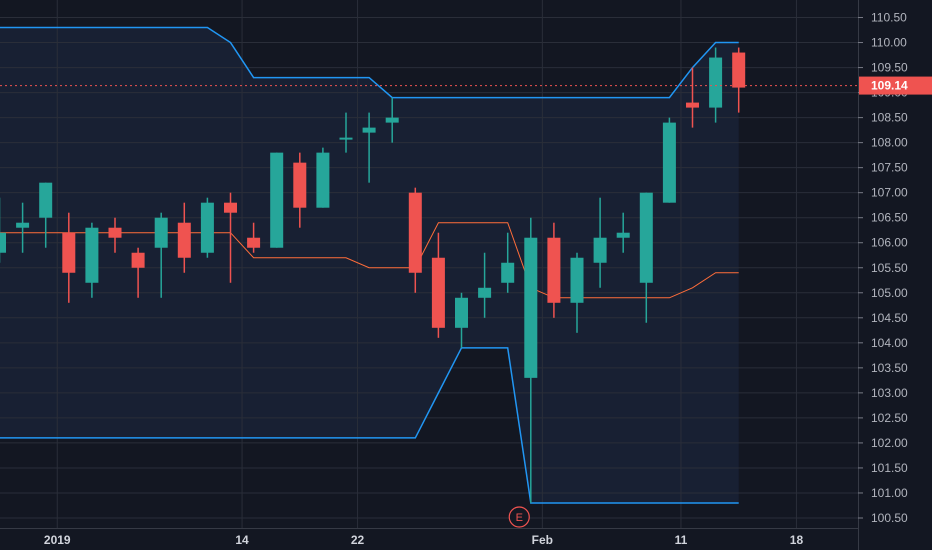  I want to click on time-axis: 2019 14 22 Feb 11 18, so click(429, 539).